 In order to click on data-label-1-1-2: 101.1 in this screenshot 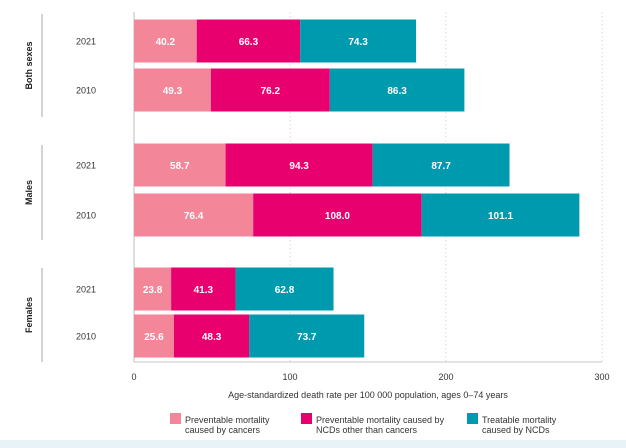, I will do `click(500, 216)`.